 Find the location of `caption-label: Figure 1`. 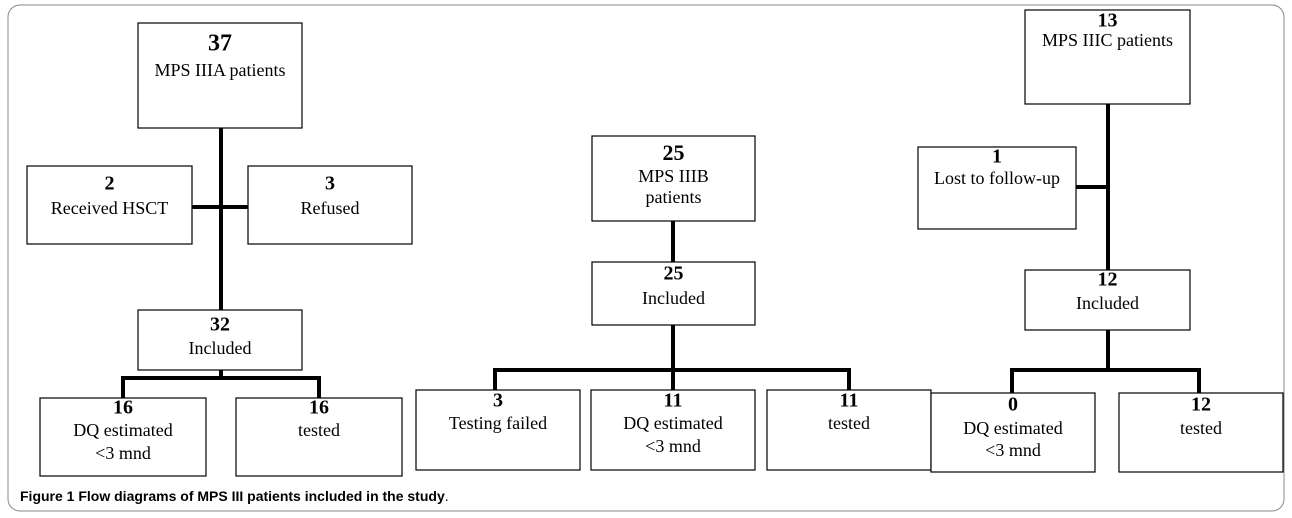

caption-label: Figure 1 is located at coordinates (47, 496).